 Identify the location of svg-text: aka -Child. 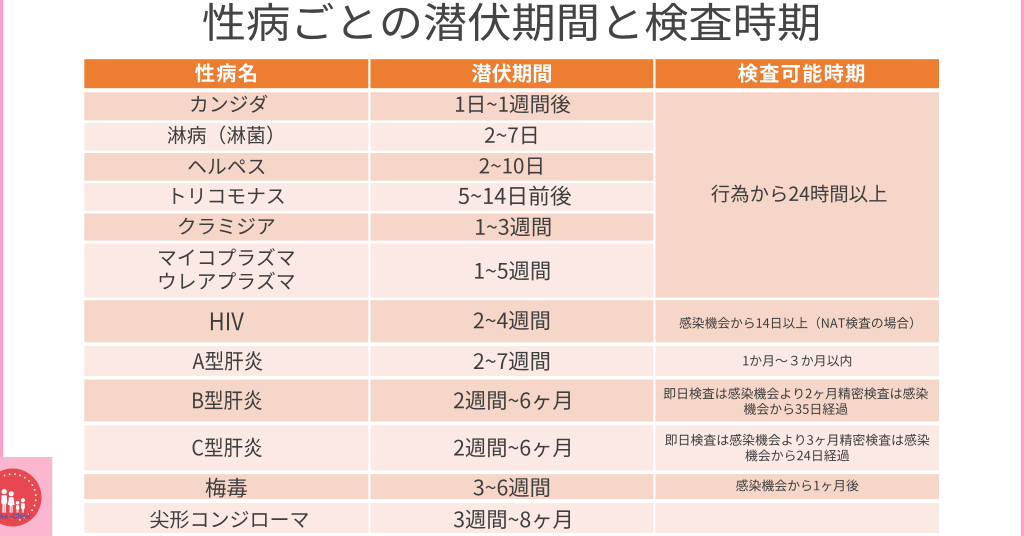
(15, 516).